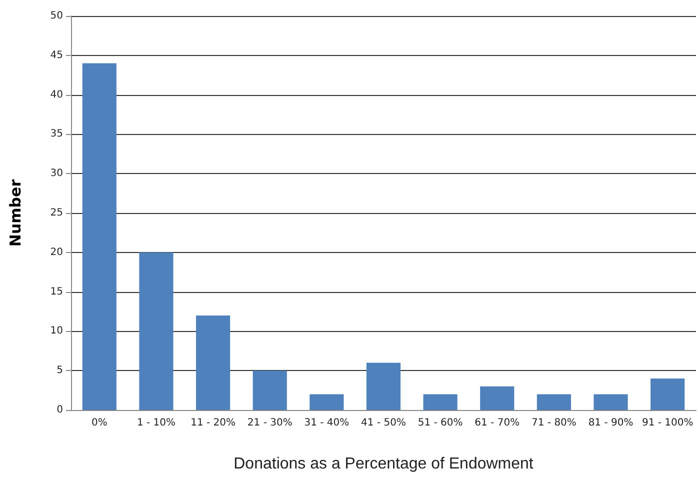  Describe the element at coordinates (56, 55) in the screenshot. I see `y-tick-label: 45` at that location.